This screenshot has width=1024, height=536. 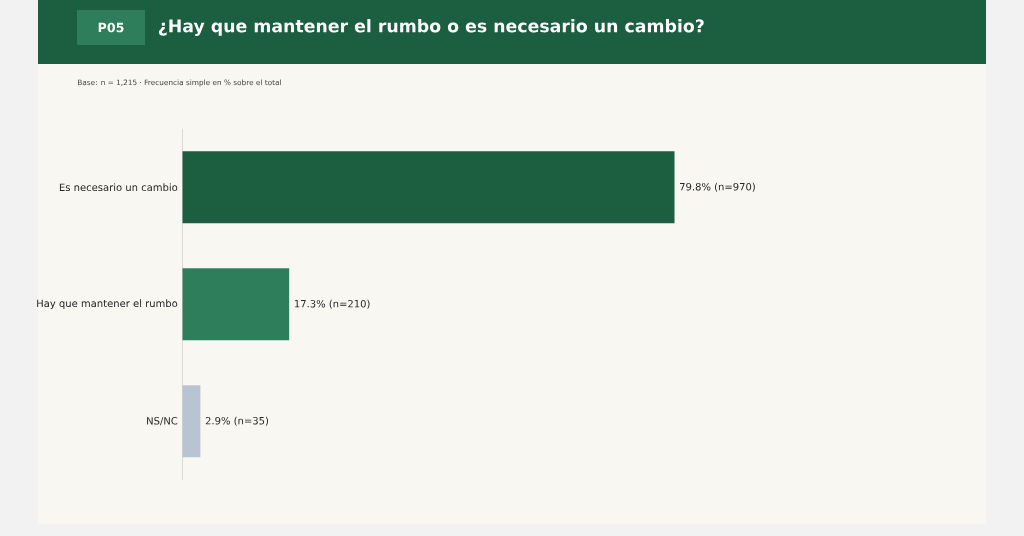 I want to click on y-tick-label: Hay que mantener el rumbo, so click(x=107, y=304).